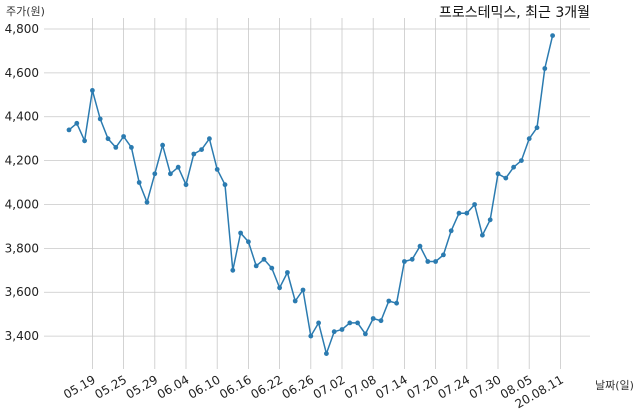  I want to click on y-tick-label: 3,800, so click(22, 248).